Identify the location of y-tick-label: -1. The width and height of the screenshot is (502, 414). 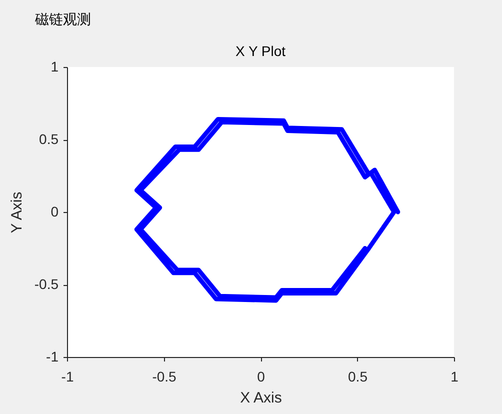
(52, 356).